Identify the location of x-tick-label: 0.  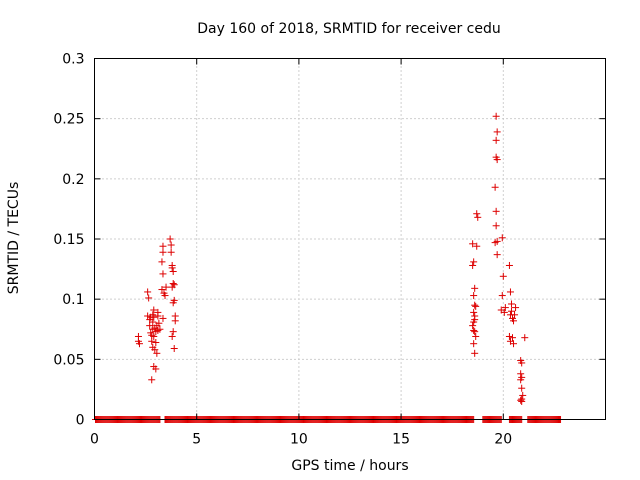
(94, 440).